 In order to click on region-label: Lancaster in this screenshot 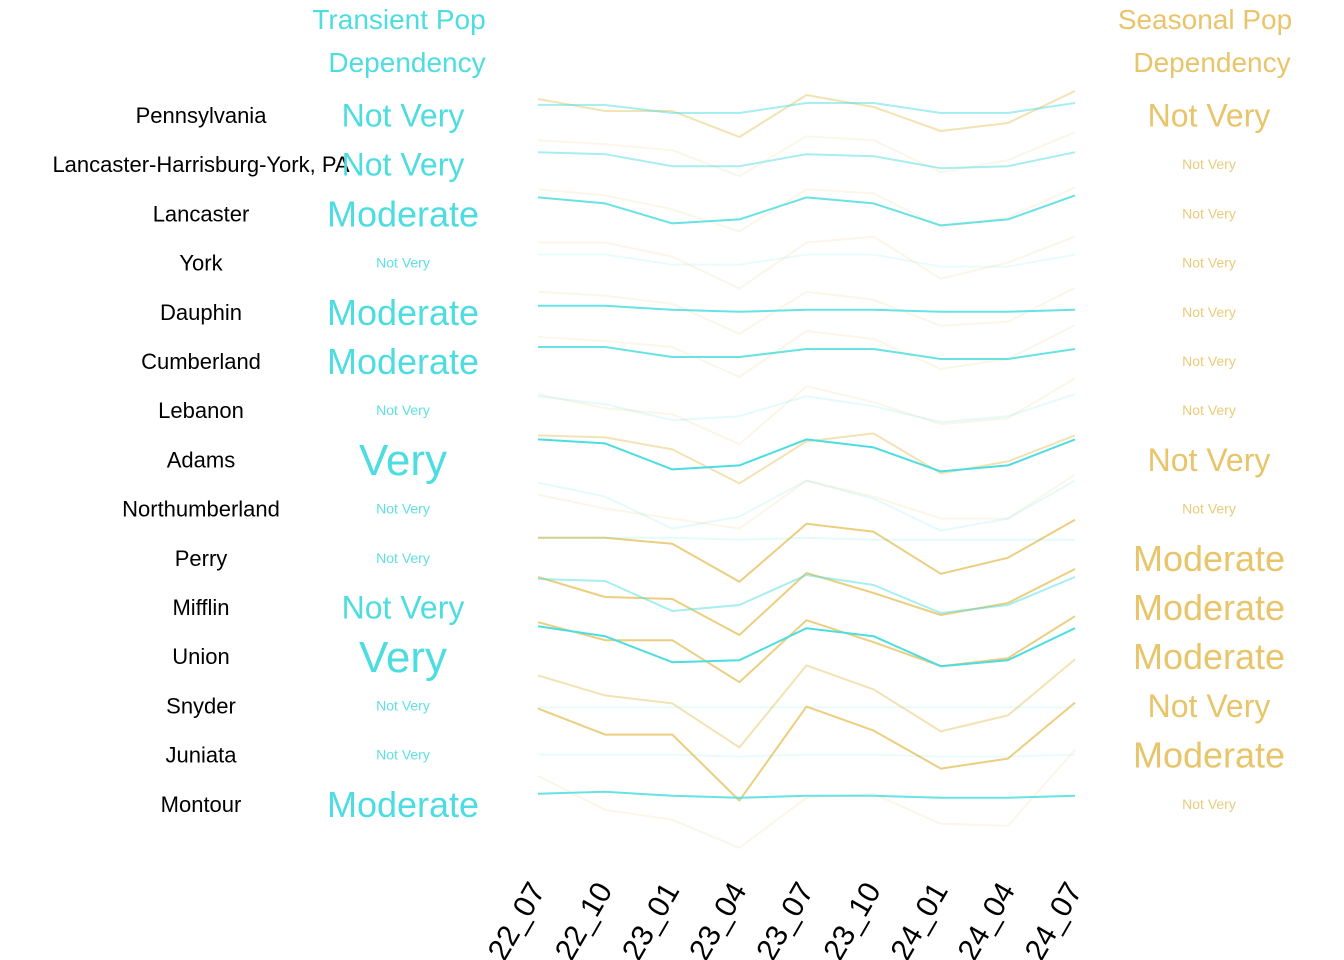, I will do `click(201, 213)`.